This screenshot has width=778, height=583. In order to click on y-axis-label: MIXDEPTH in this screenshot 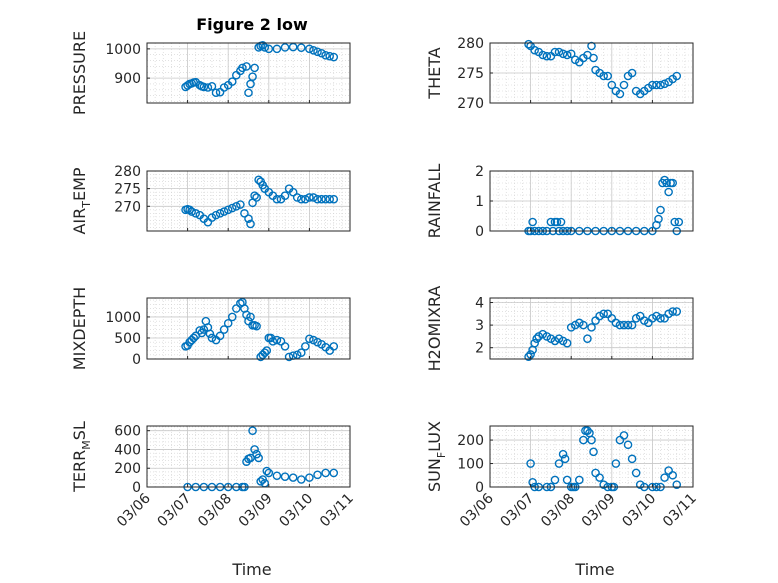, I will do `click(79, 328)`.